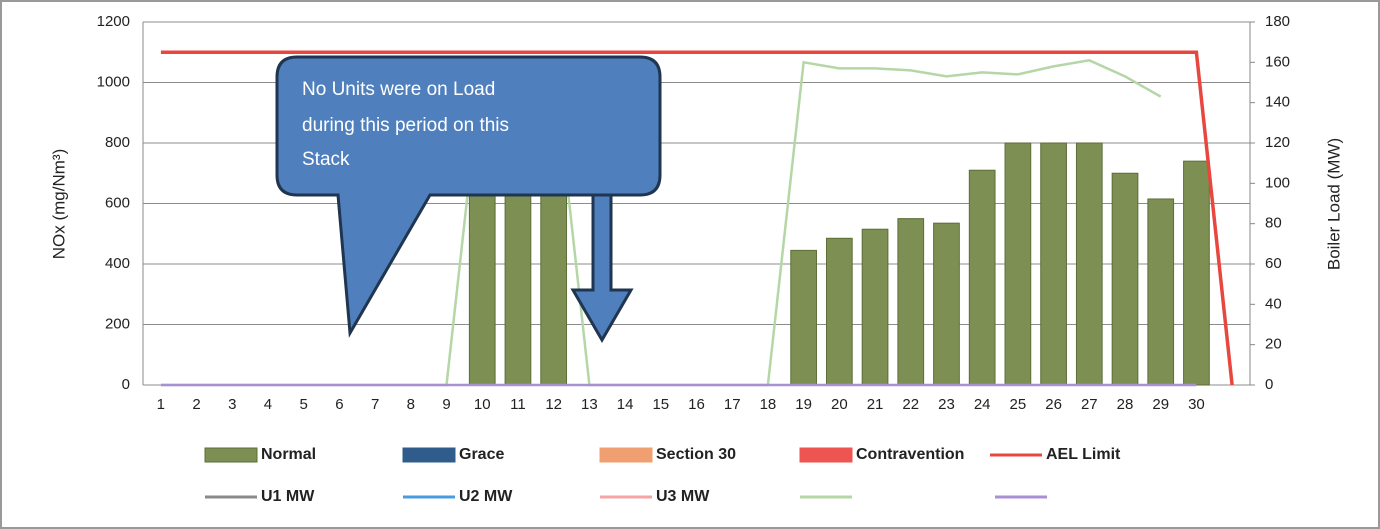  I want to click on x-tick-label: 22, so click(910, 404).